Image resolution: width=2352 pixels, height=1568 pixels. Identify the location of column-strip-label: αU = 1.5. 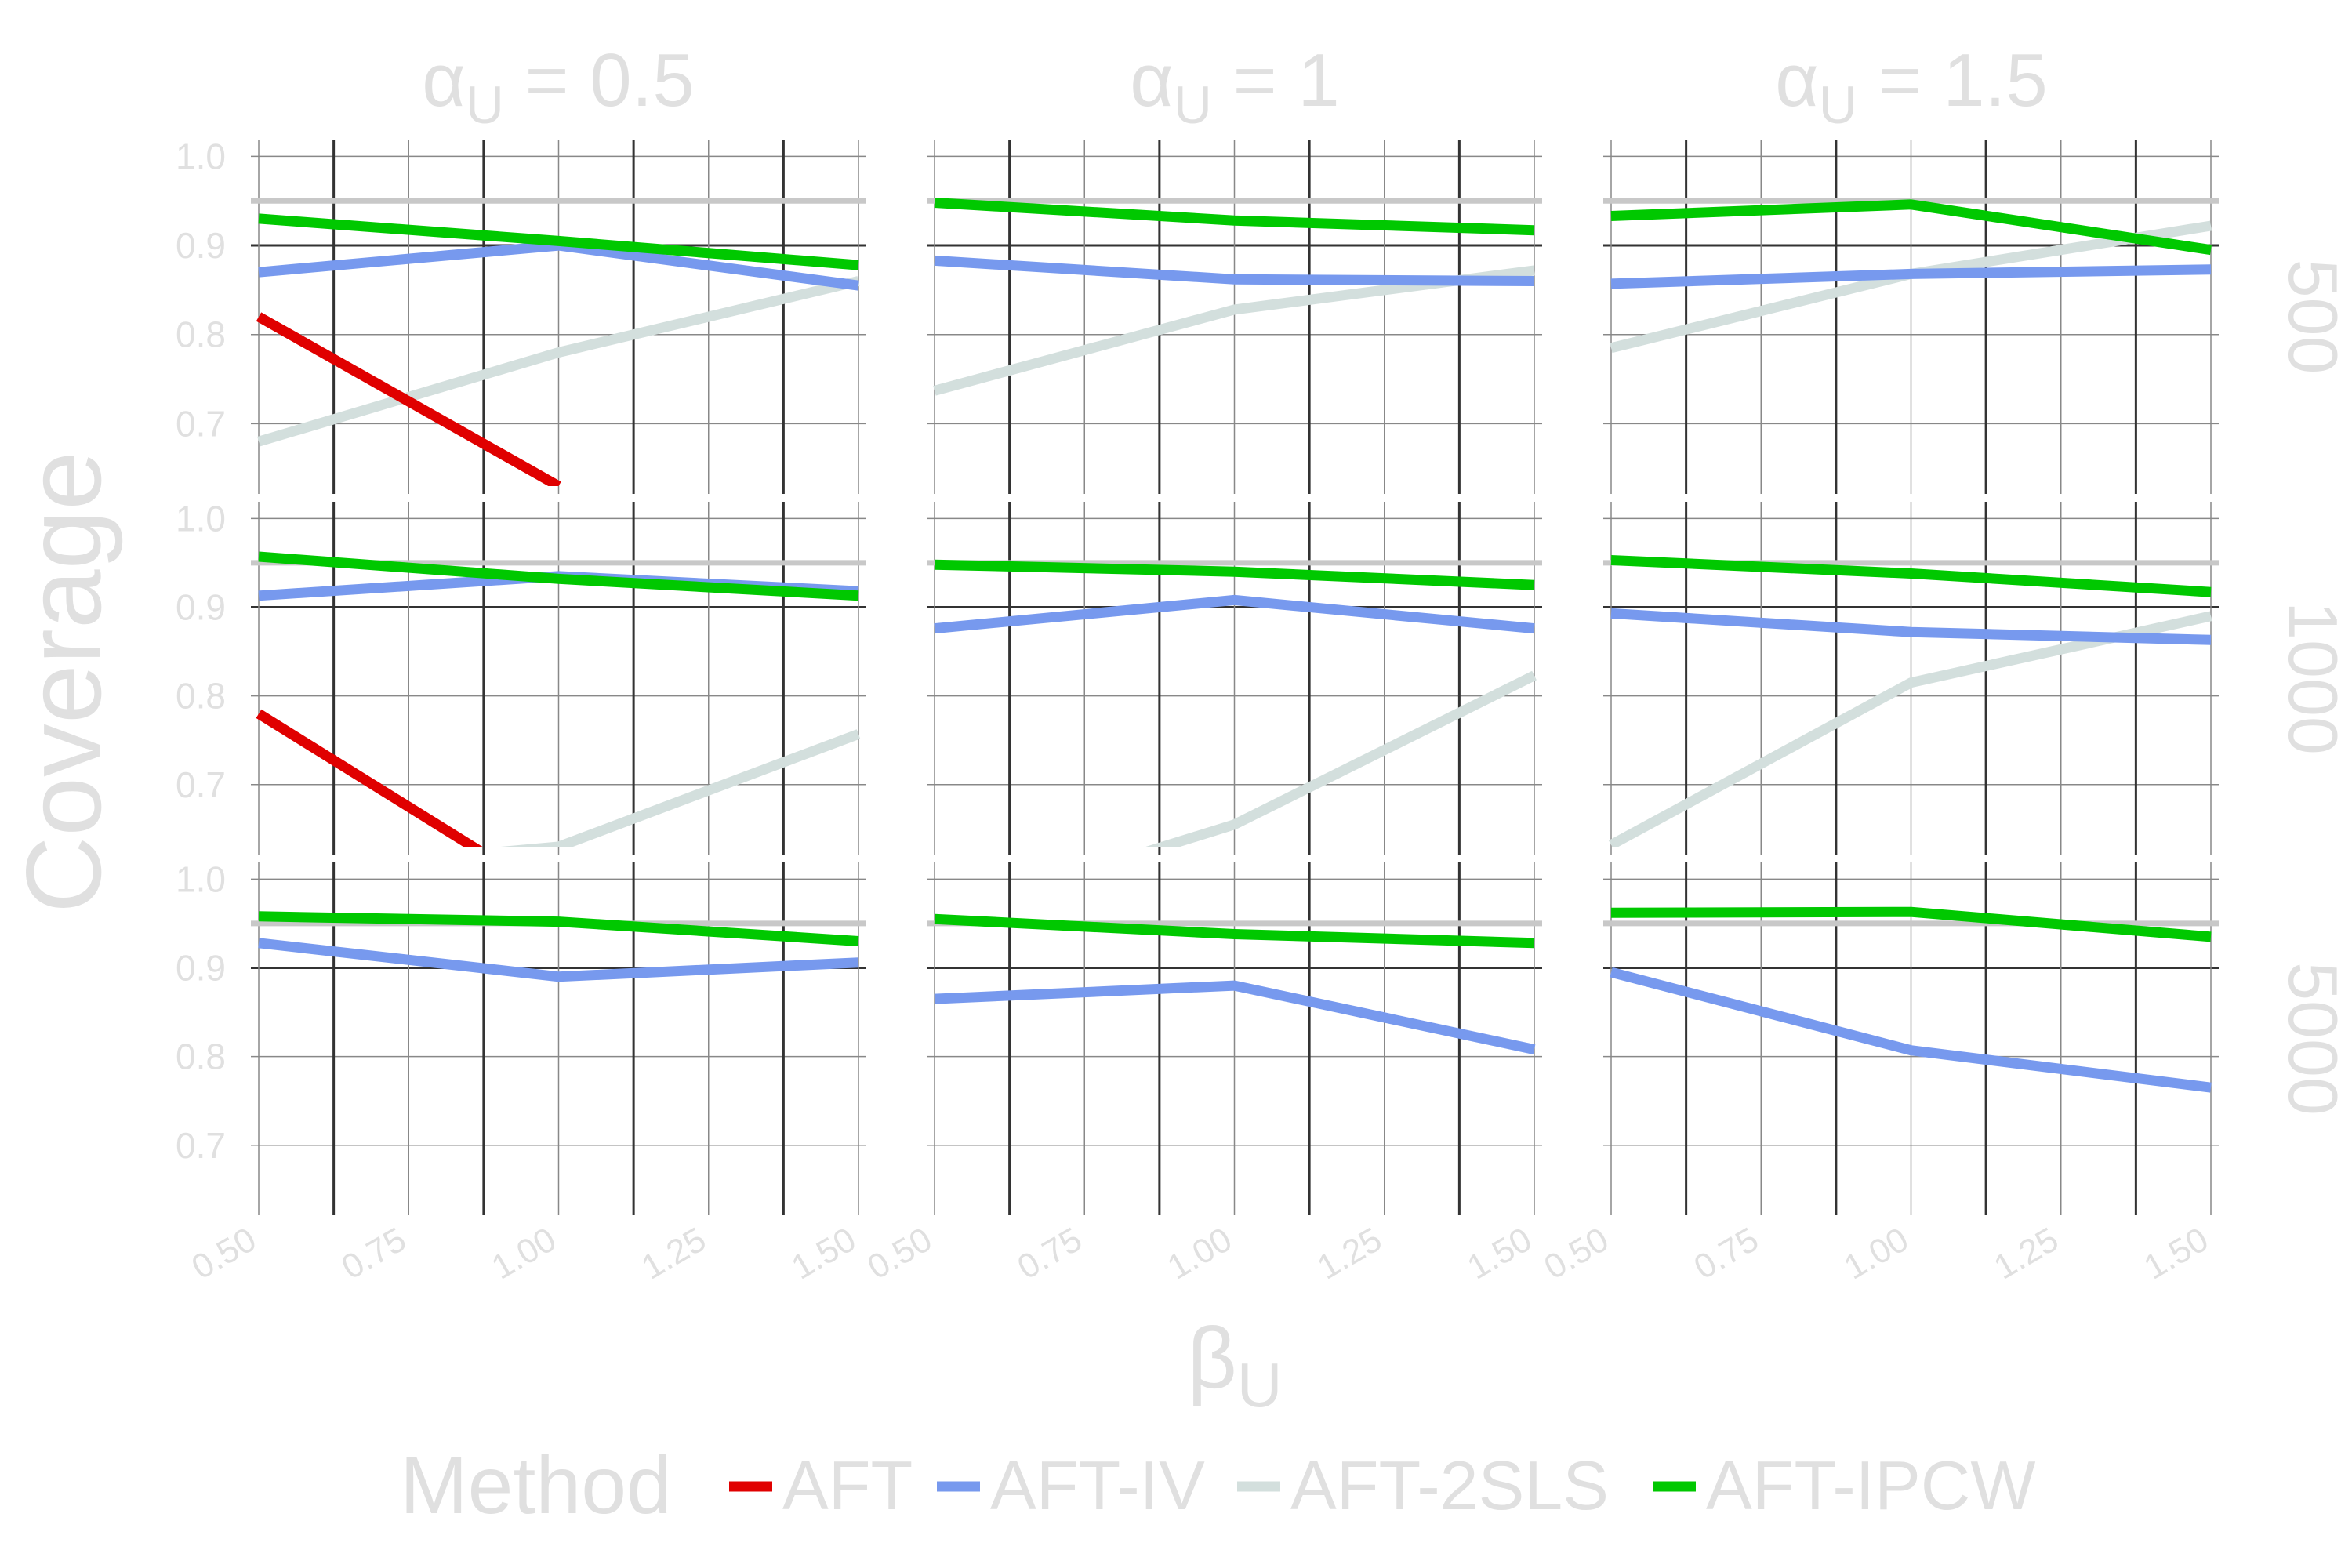
(1911, 86).